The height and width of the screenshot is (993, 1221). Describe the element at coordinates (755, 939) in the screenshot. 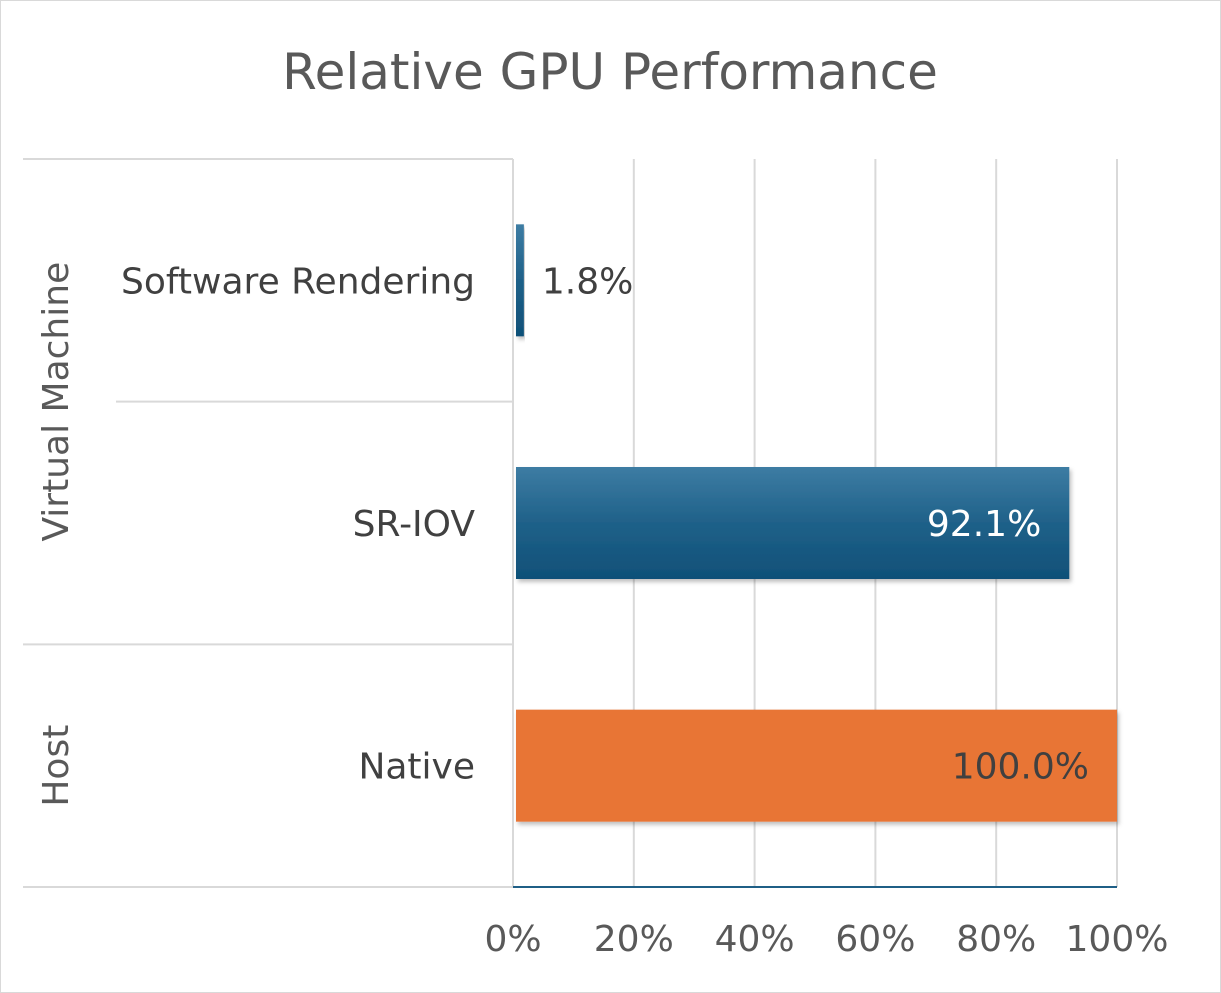

I see `x-tick-label: 40%` at that location.